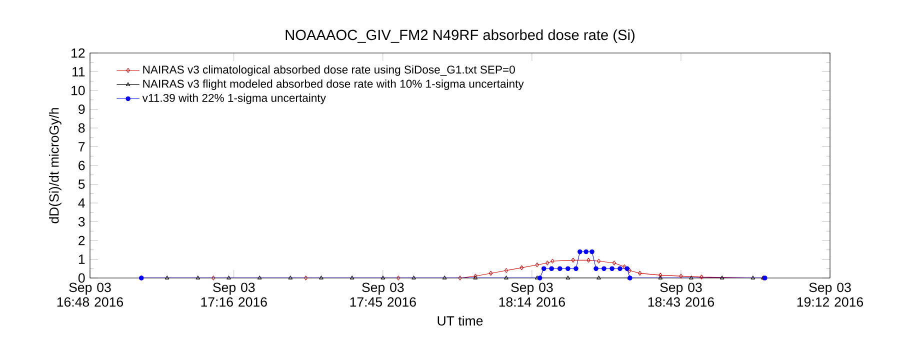 The width and height of the screenshot is (900, 350). Describe the element at coordinates (460, 36) in the screenshot. I see `chart-title: NOAAAOC_GIV_FM2 N49RF absorbed dose rate (Si)` at that location.